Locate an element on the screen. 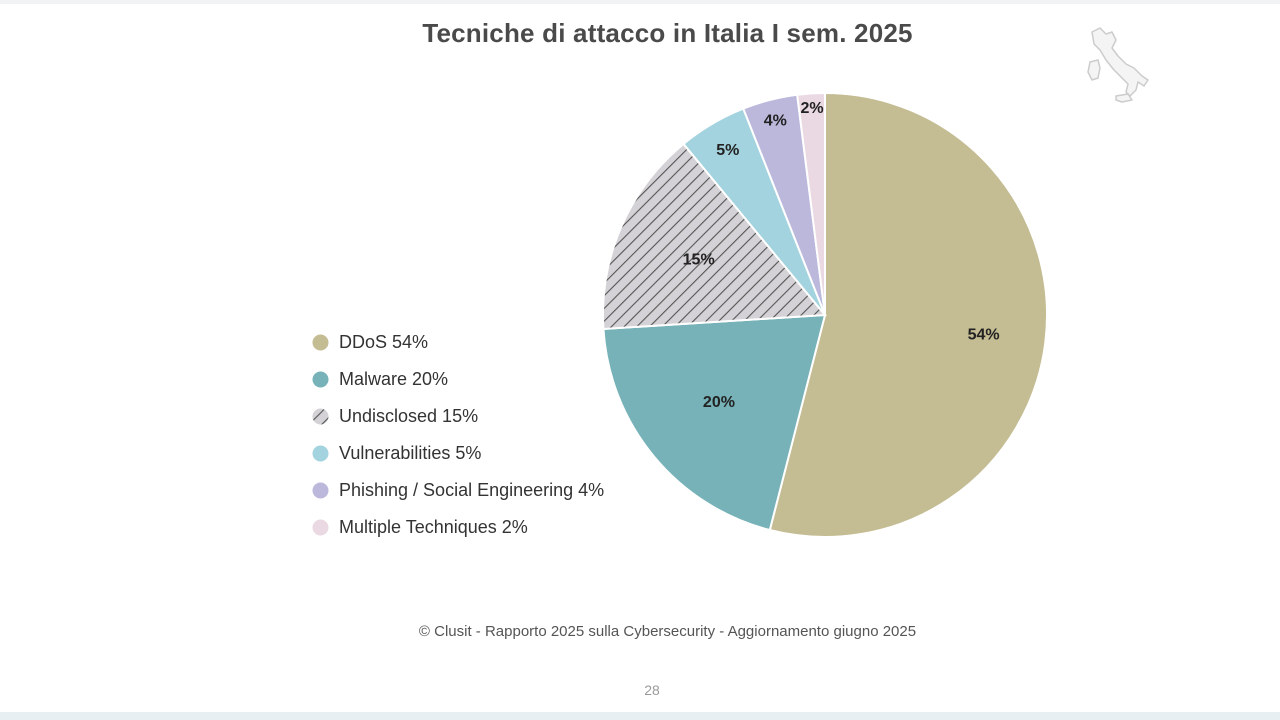 The width and height of the screenshot is (1280, 720). bottom-rule is located at coordinates (640, 716).